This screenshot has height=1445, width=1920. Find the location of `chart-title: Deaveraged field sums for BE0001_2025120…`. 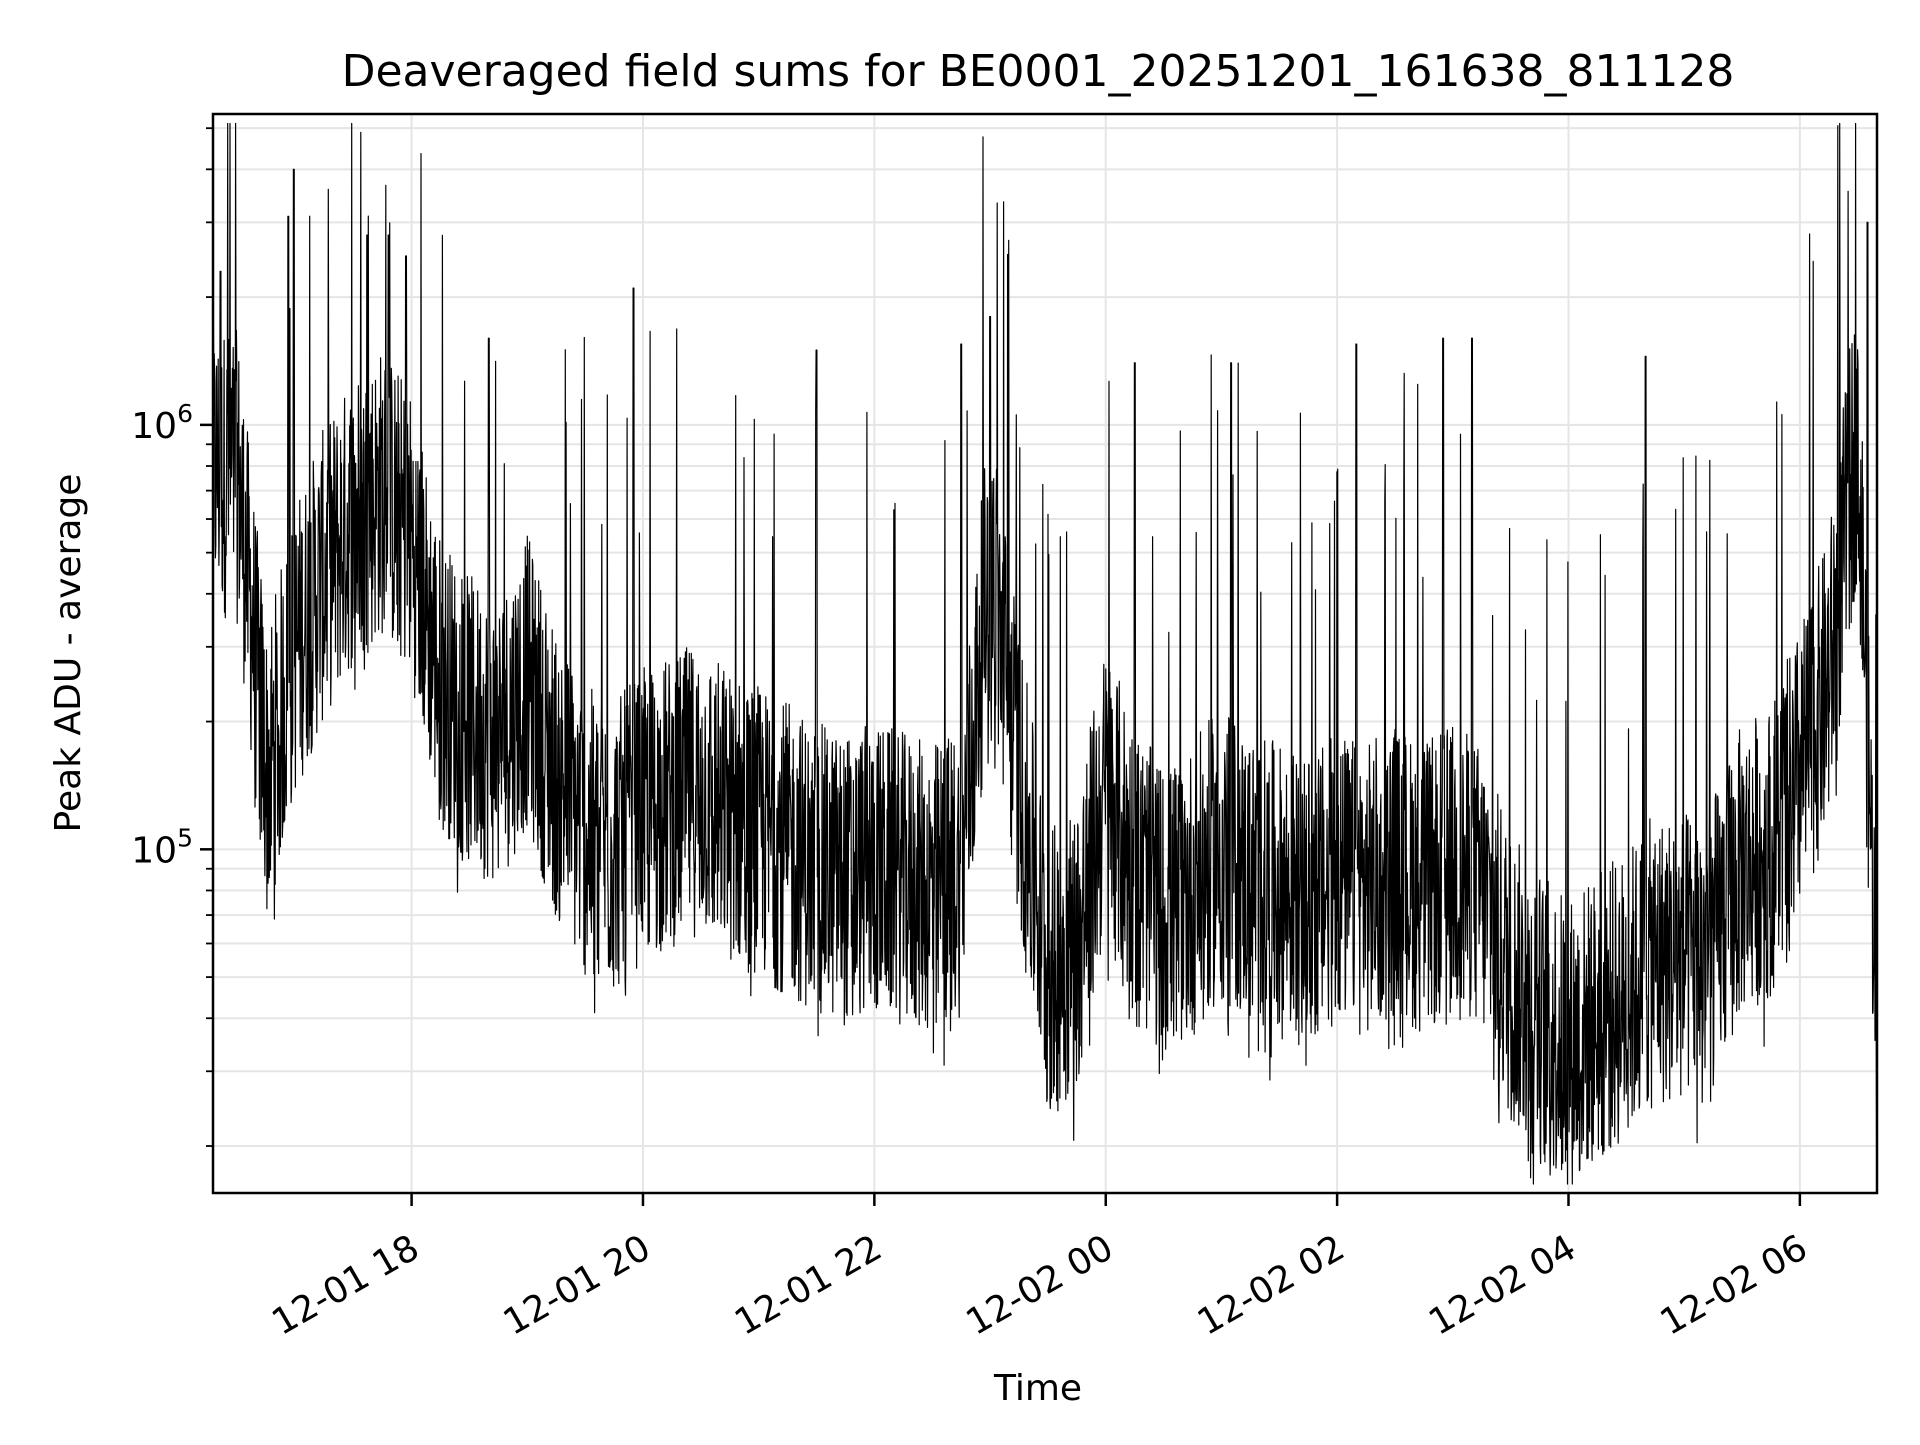

chart-title: Deaveraged field sums for BE0001_2025120… is located at coordinates (1038, 71).